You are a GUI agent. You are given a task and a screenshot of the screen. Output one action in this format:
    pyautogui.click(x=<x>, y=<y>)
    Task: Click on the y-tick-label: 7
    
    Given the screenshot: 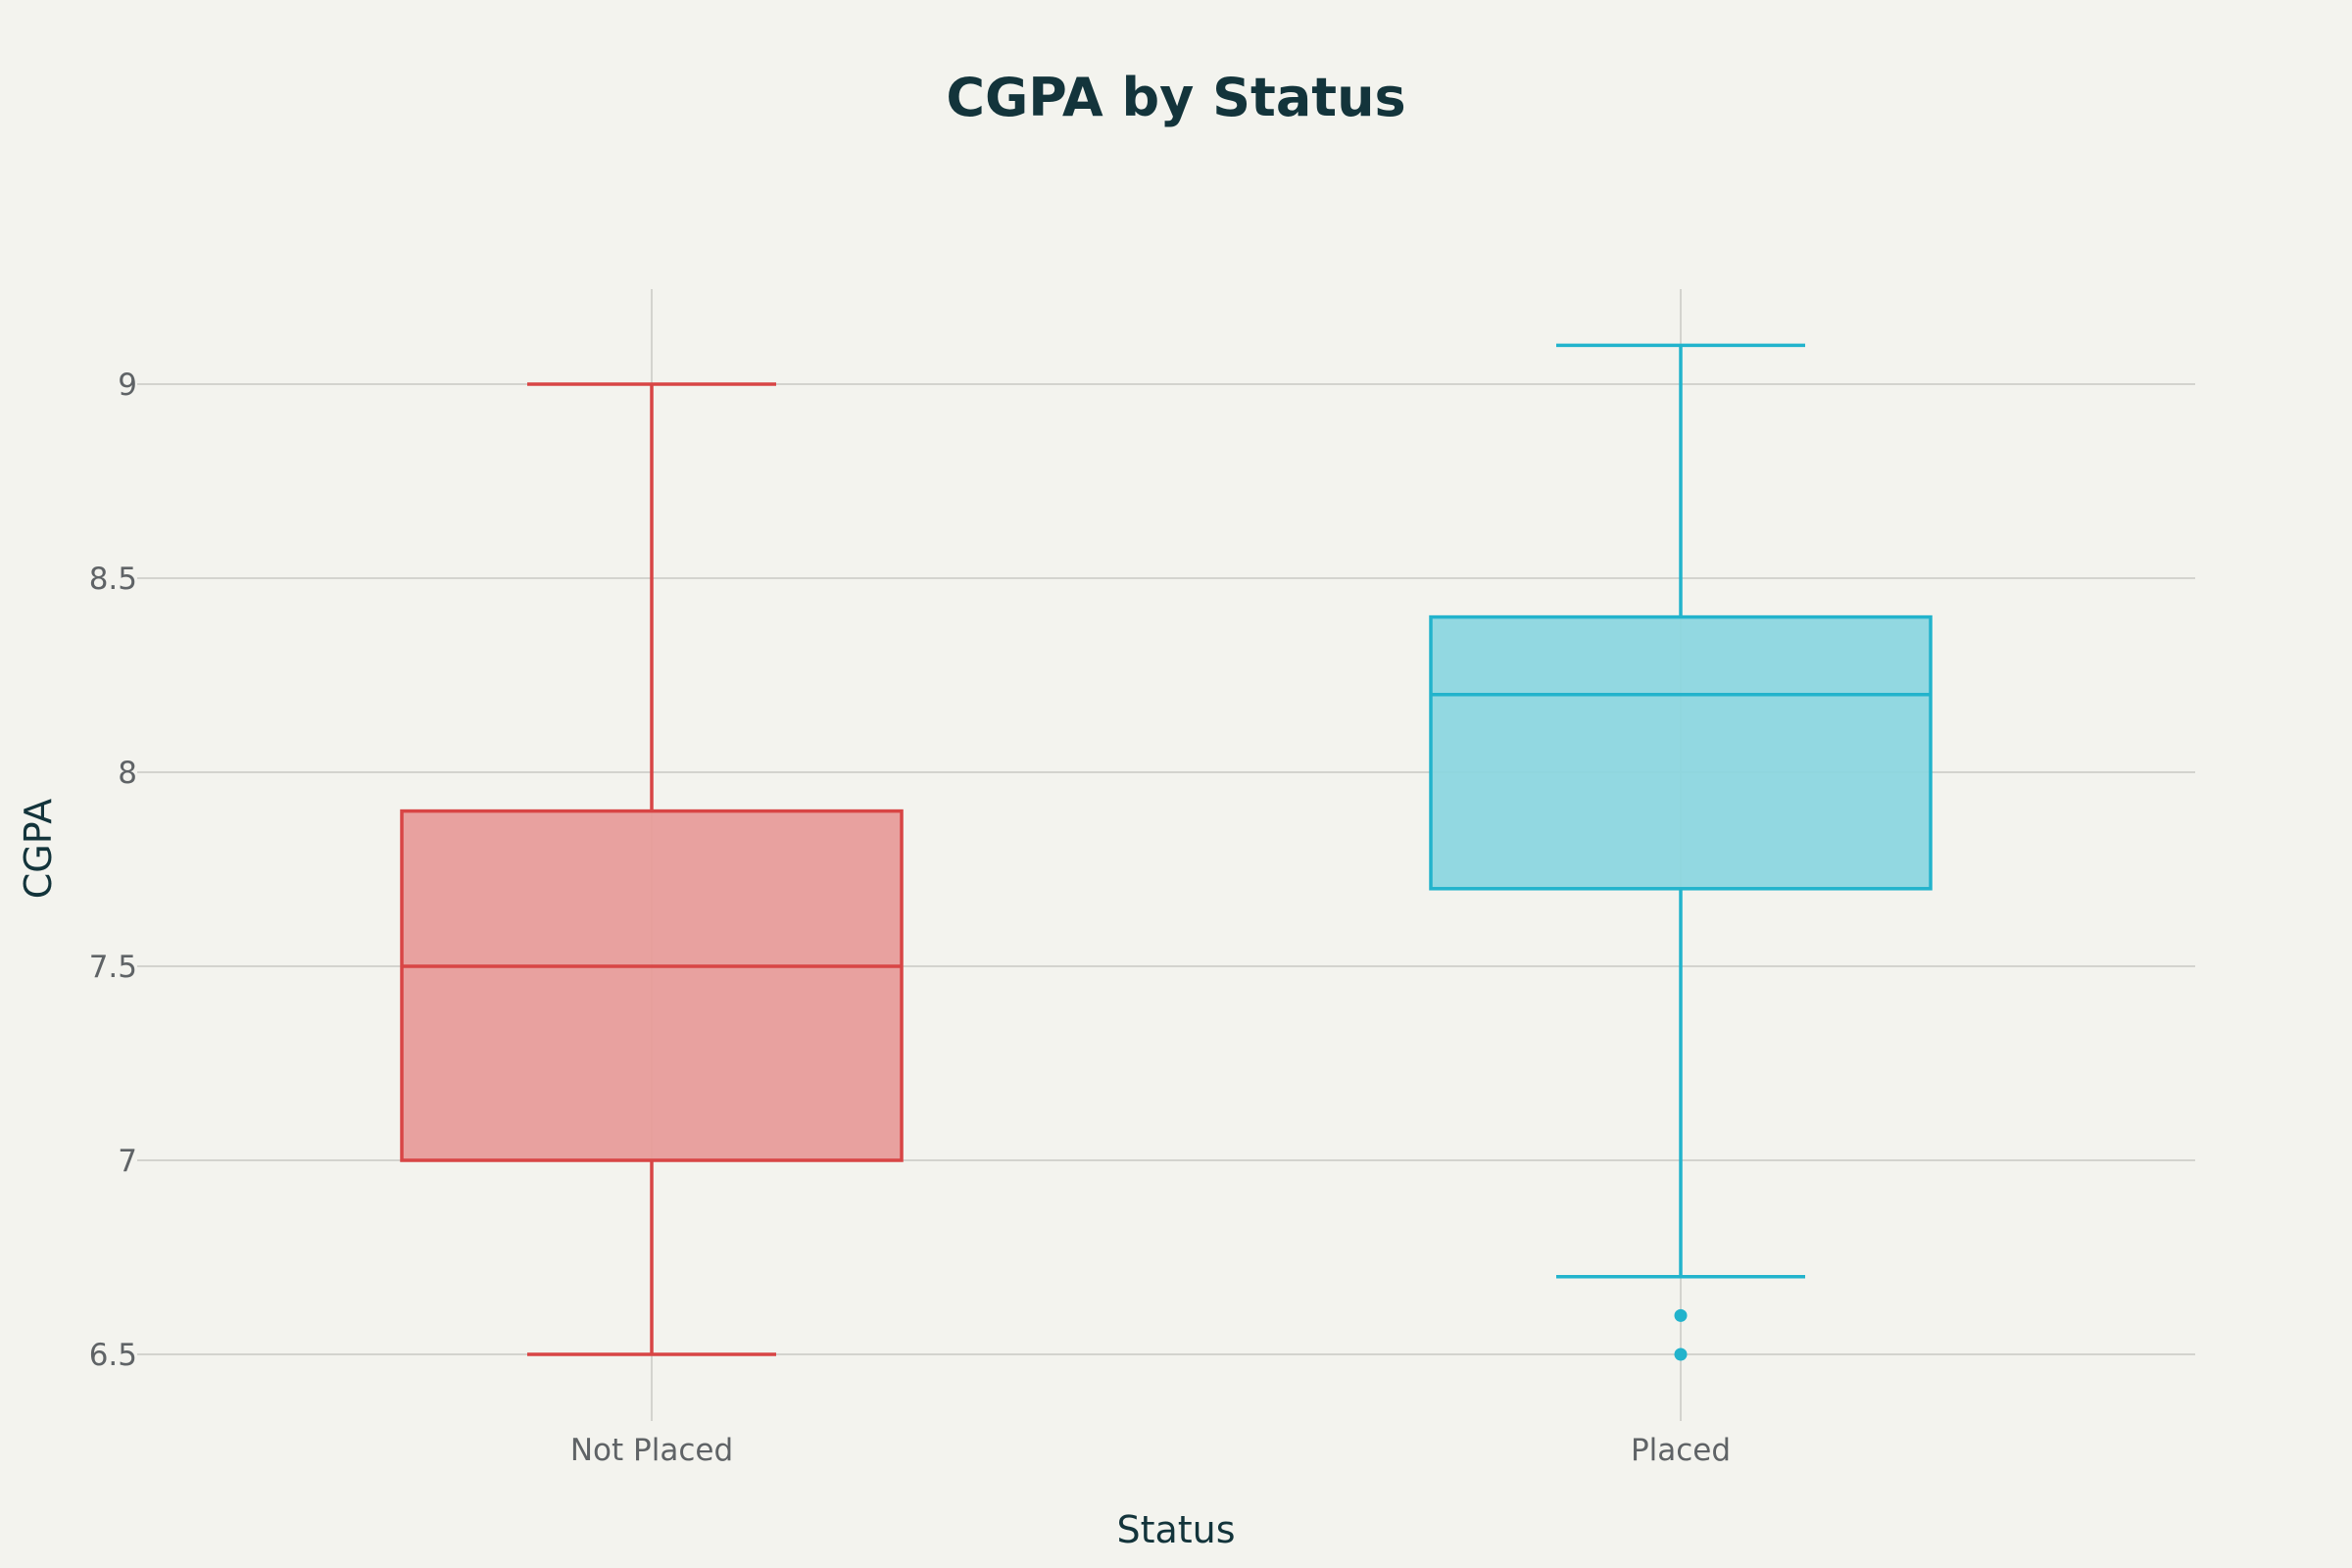 What is the action you would take?
    pyautogui.click(x=127, y=1161)
    